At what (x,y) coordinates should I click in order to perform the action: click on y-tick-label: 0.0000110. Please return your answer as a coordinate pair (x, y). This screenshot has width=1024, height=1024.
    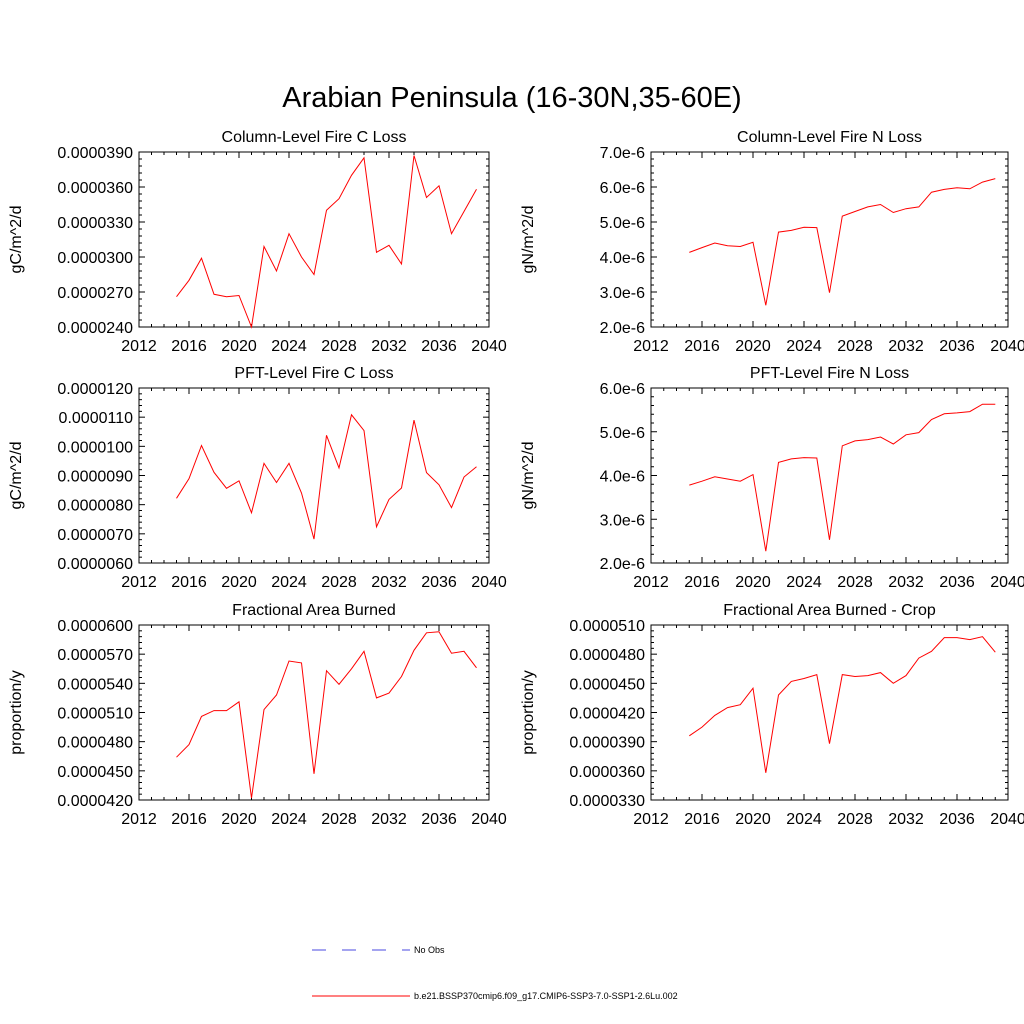
    Looking at the image, I should click on (96, 418).